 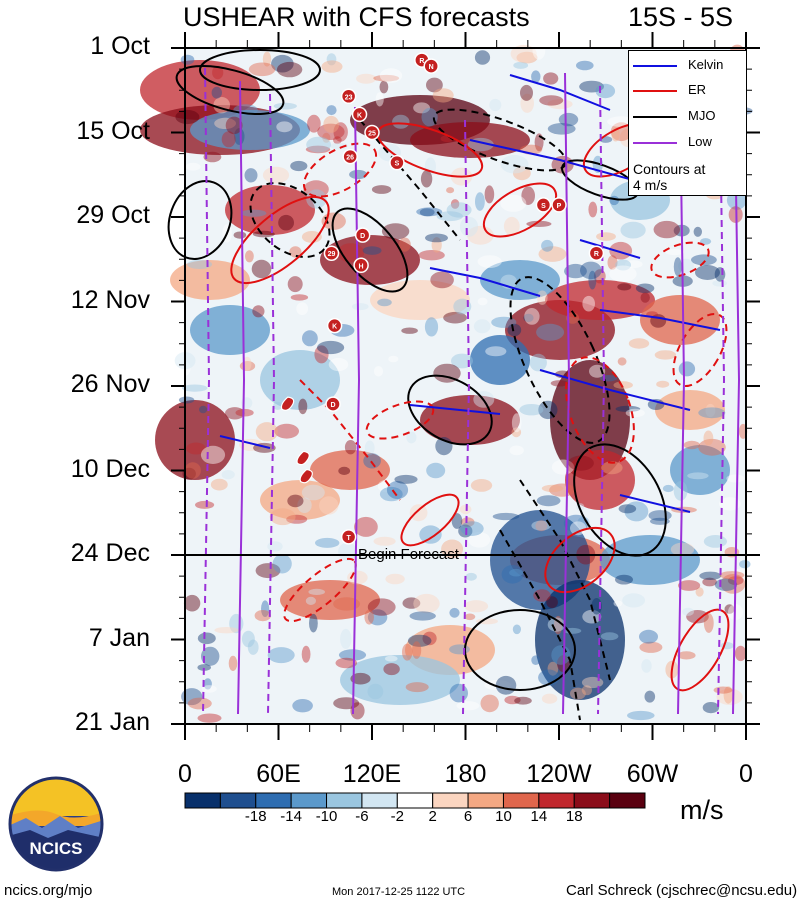 What do you see at coordinates (559, 774) in the screenshot?
I see `x-tick-label: 120W` at bounding box center [559, 774].